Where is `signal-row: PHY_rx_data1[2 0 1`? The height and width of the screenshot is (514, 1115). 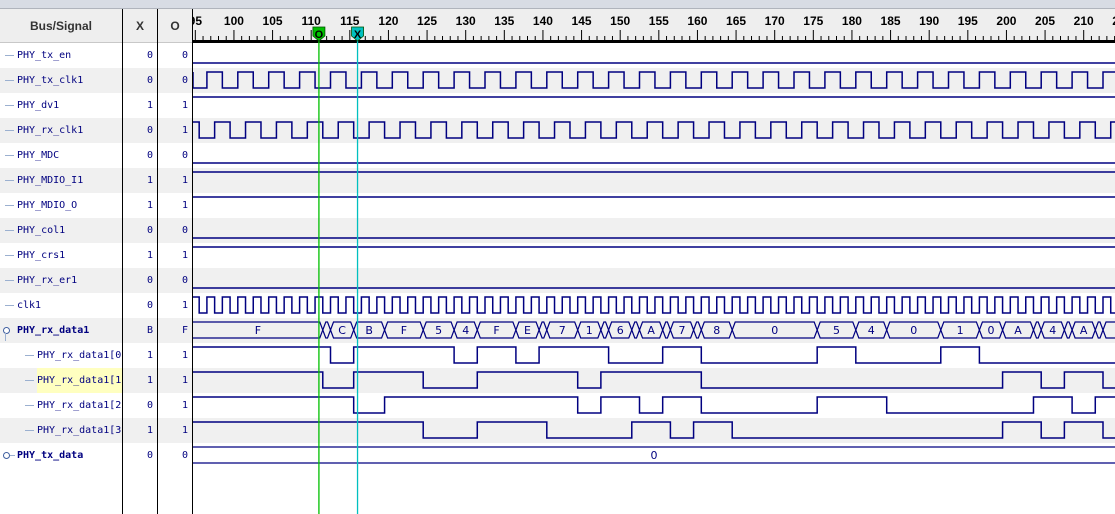
signal-row: PHY_rx_data1[2 0 1 is located at coordinates (96, 405).